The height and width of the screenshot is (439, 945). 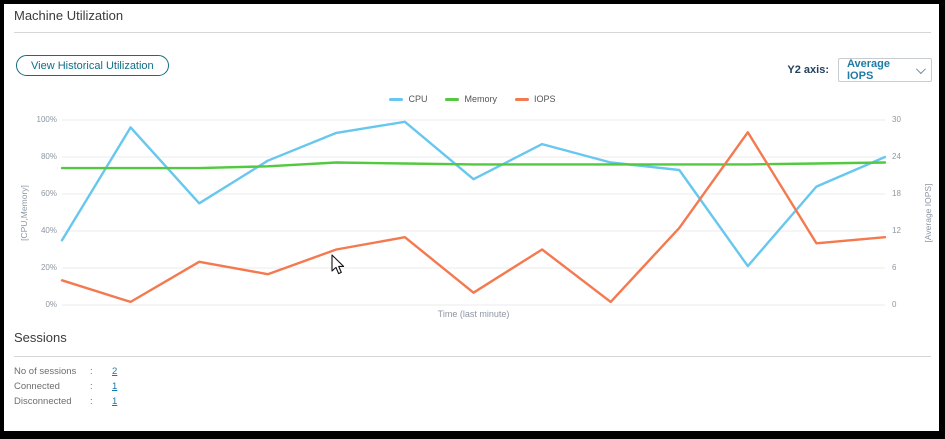 I want to click on y1-tick: 60%, so click(x=48, y=193).